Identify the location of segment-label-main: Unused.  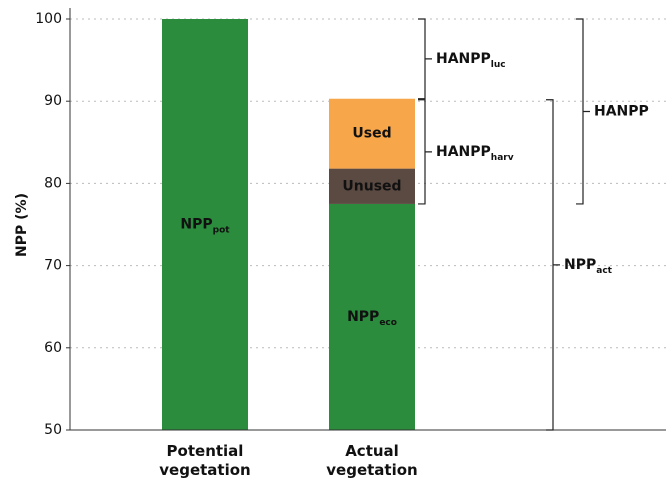
(371, 186).